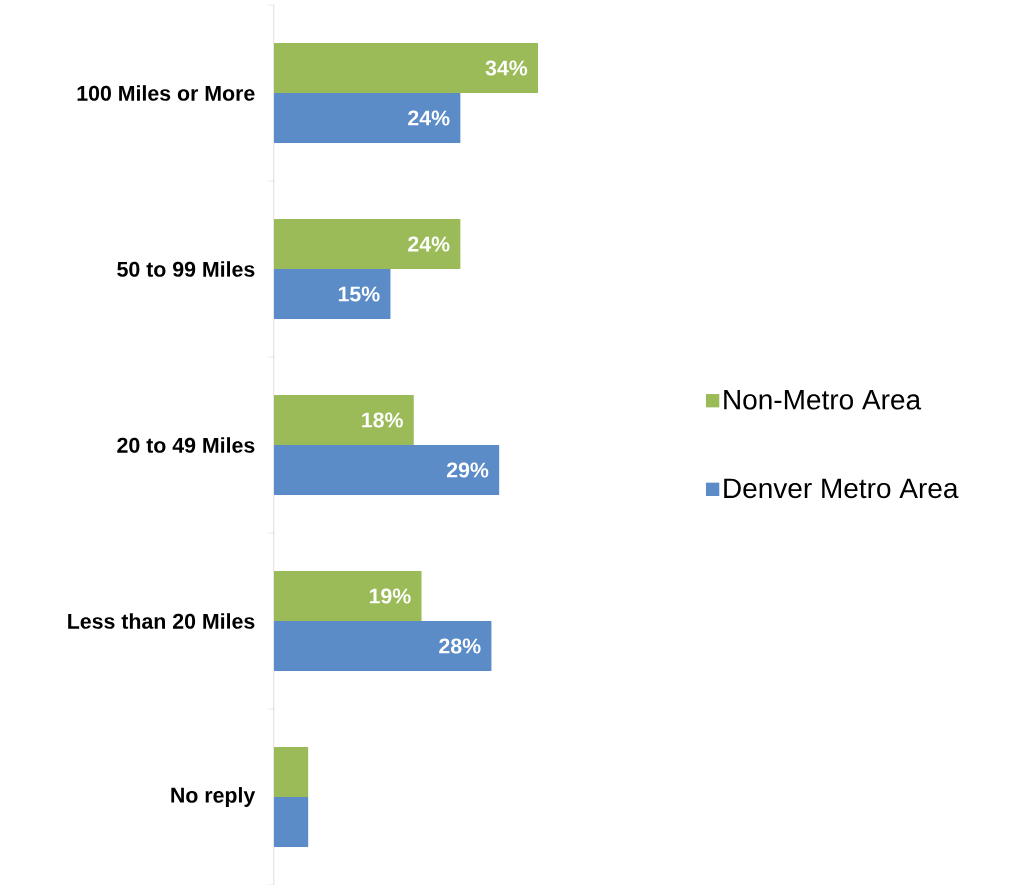 The width and height of the screenshot is (1016, 885). I want to click on y-tick-label: 50 to 99 Miles, so click(186, 269).